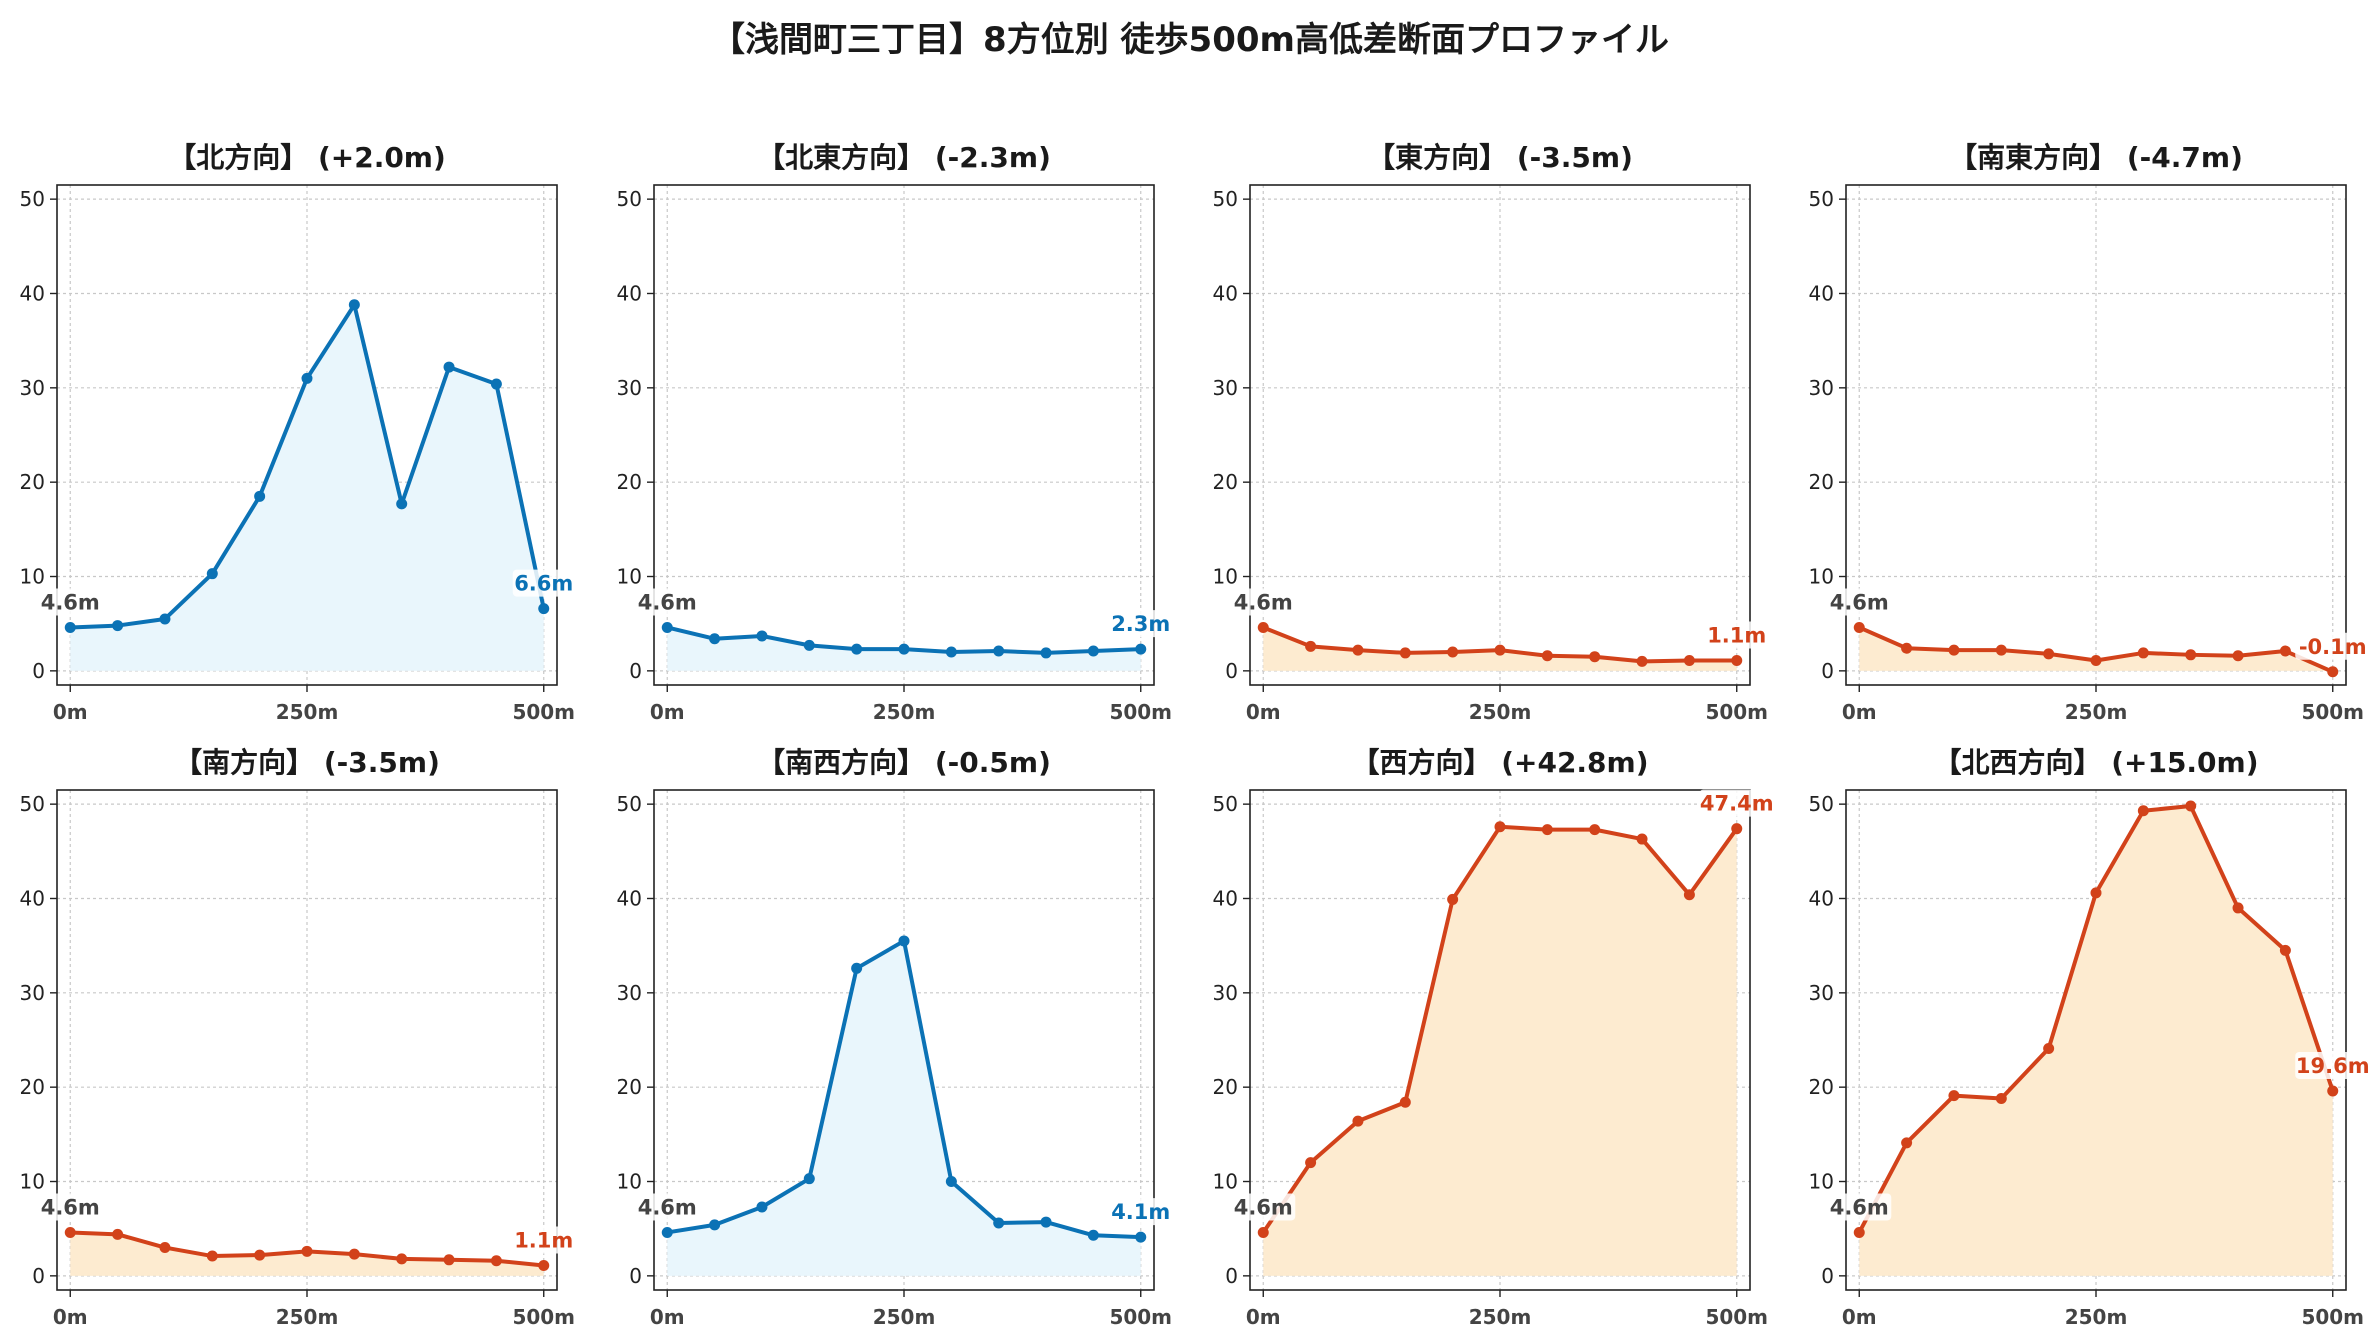 The image size is (2380, 1340). Describe the element at coordinates (307, 712) in the screenshot. I see `x-tick-label: 250m` at that location.